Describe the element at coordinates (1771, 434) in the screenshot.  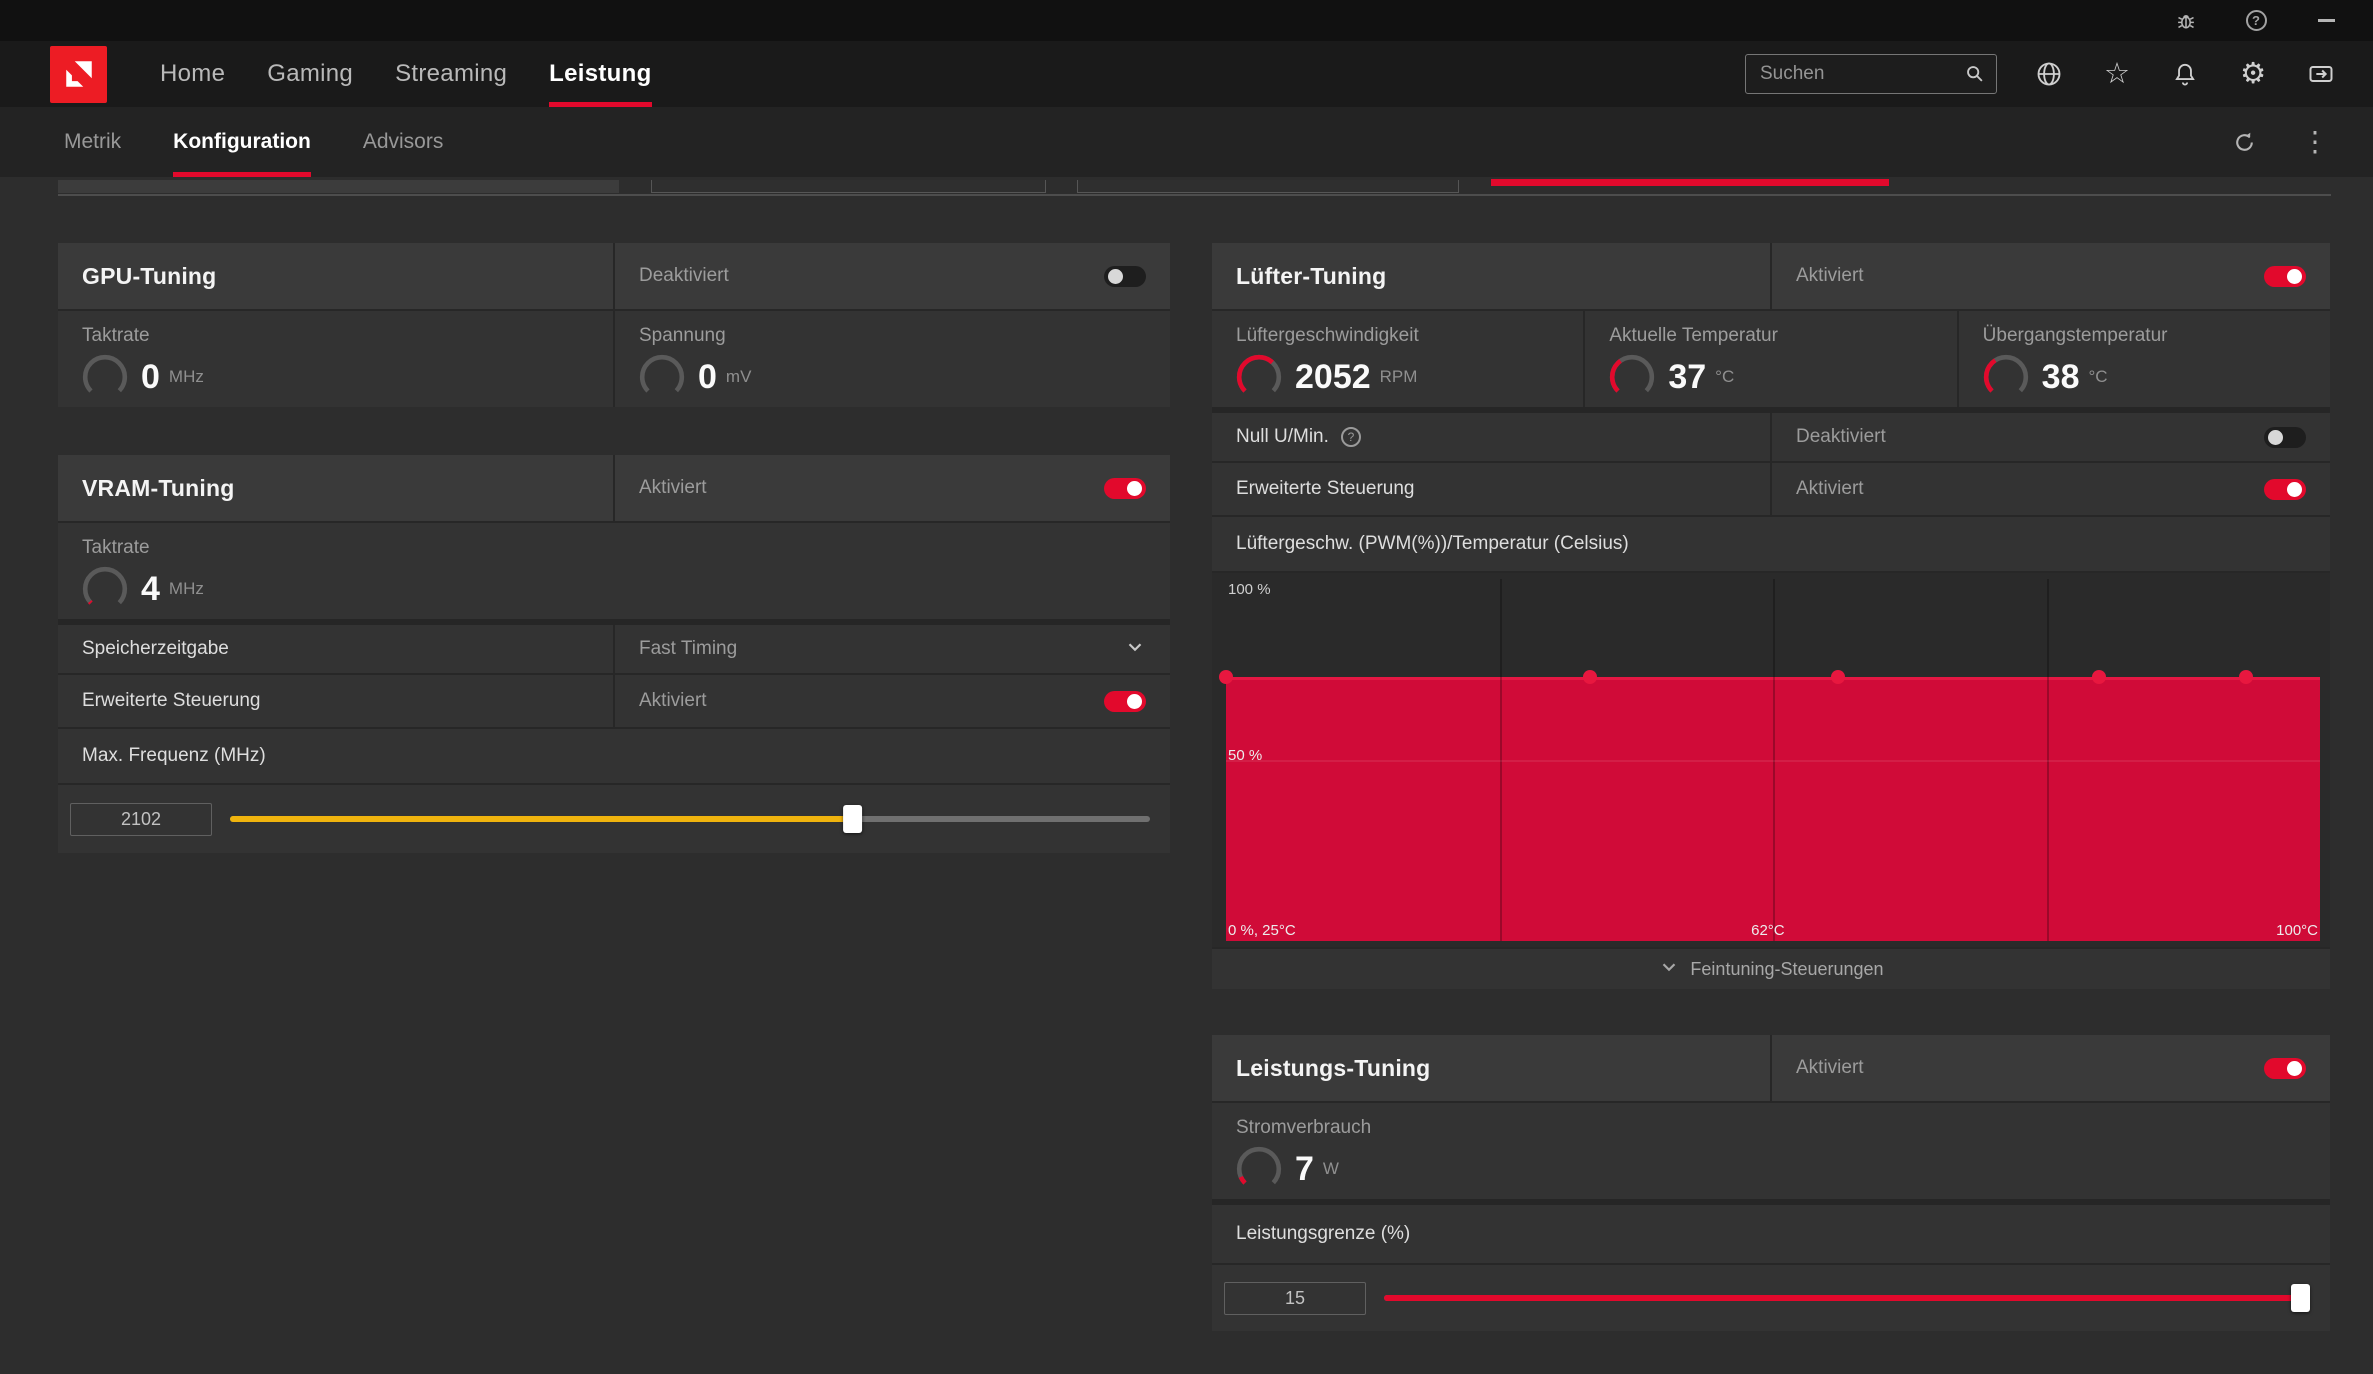
I see `zero-rpm-row: Null U/Min. ? Deaktiviert` at that location.